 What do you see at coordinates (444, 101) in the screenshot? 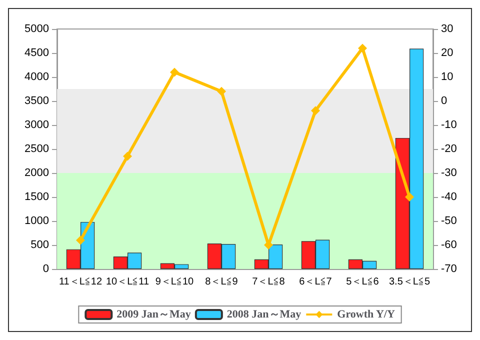
I see `y2-tick-label: 0` at bounding box center [444, 101].